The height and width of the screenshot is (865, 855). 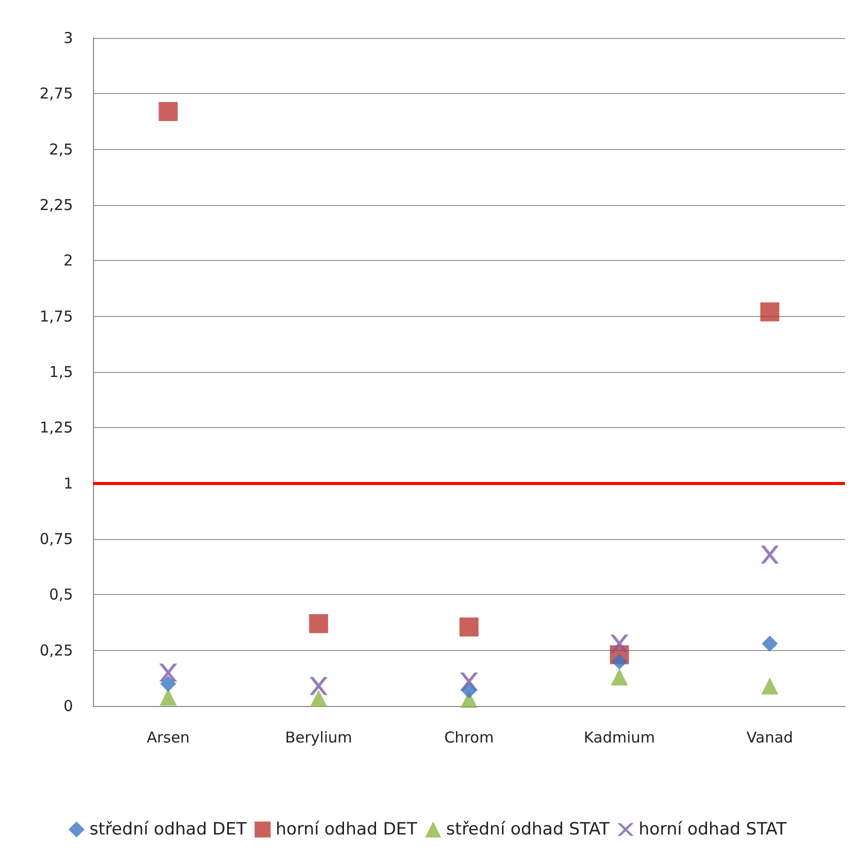 I want to click on x-tick-label: Arsen, so click(x=168, y=737).